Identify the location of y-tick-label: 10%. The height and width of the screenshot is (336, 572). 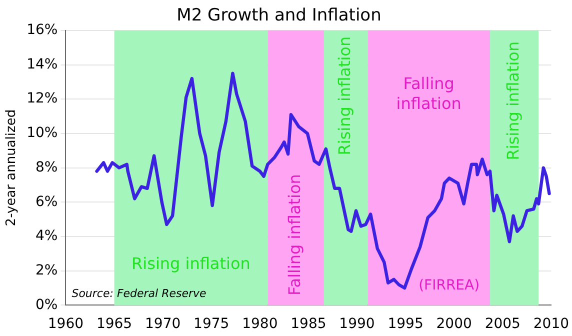
(42, 133).